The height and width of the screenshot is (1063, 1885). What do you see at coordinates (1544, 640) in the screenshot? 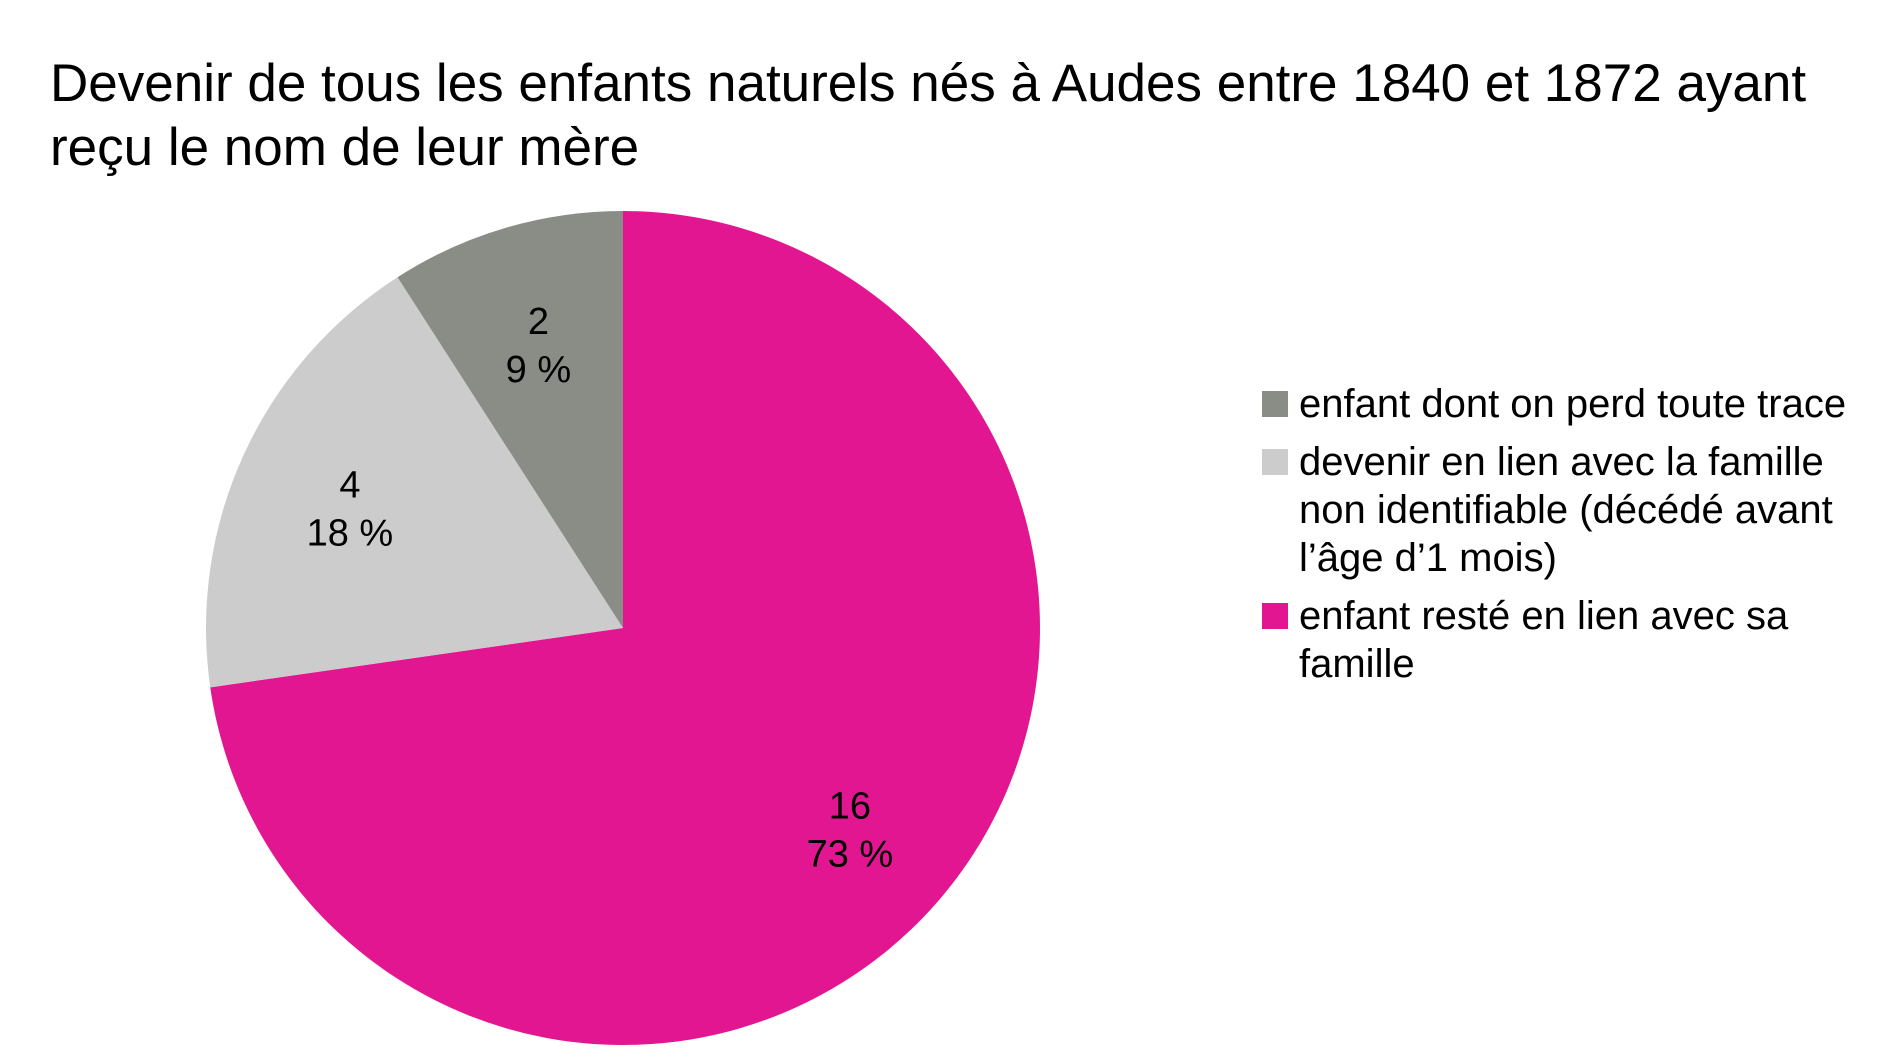
I see `legend-label-0: enfant resté en lien avec sa famille` at bounding box center [1544, 640].